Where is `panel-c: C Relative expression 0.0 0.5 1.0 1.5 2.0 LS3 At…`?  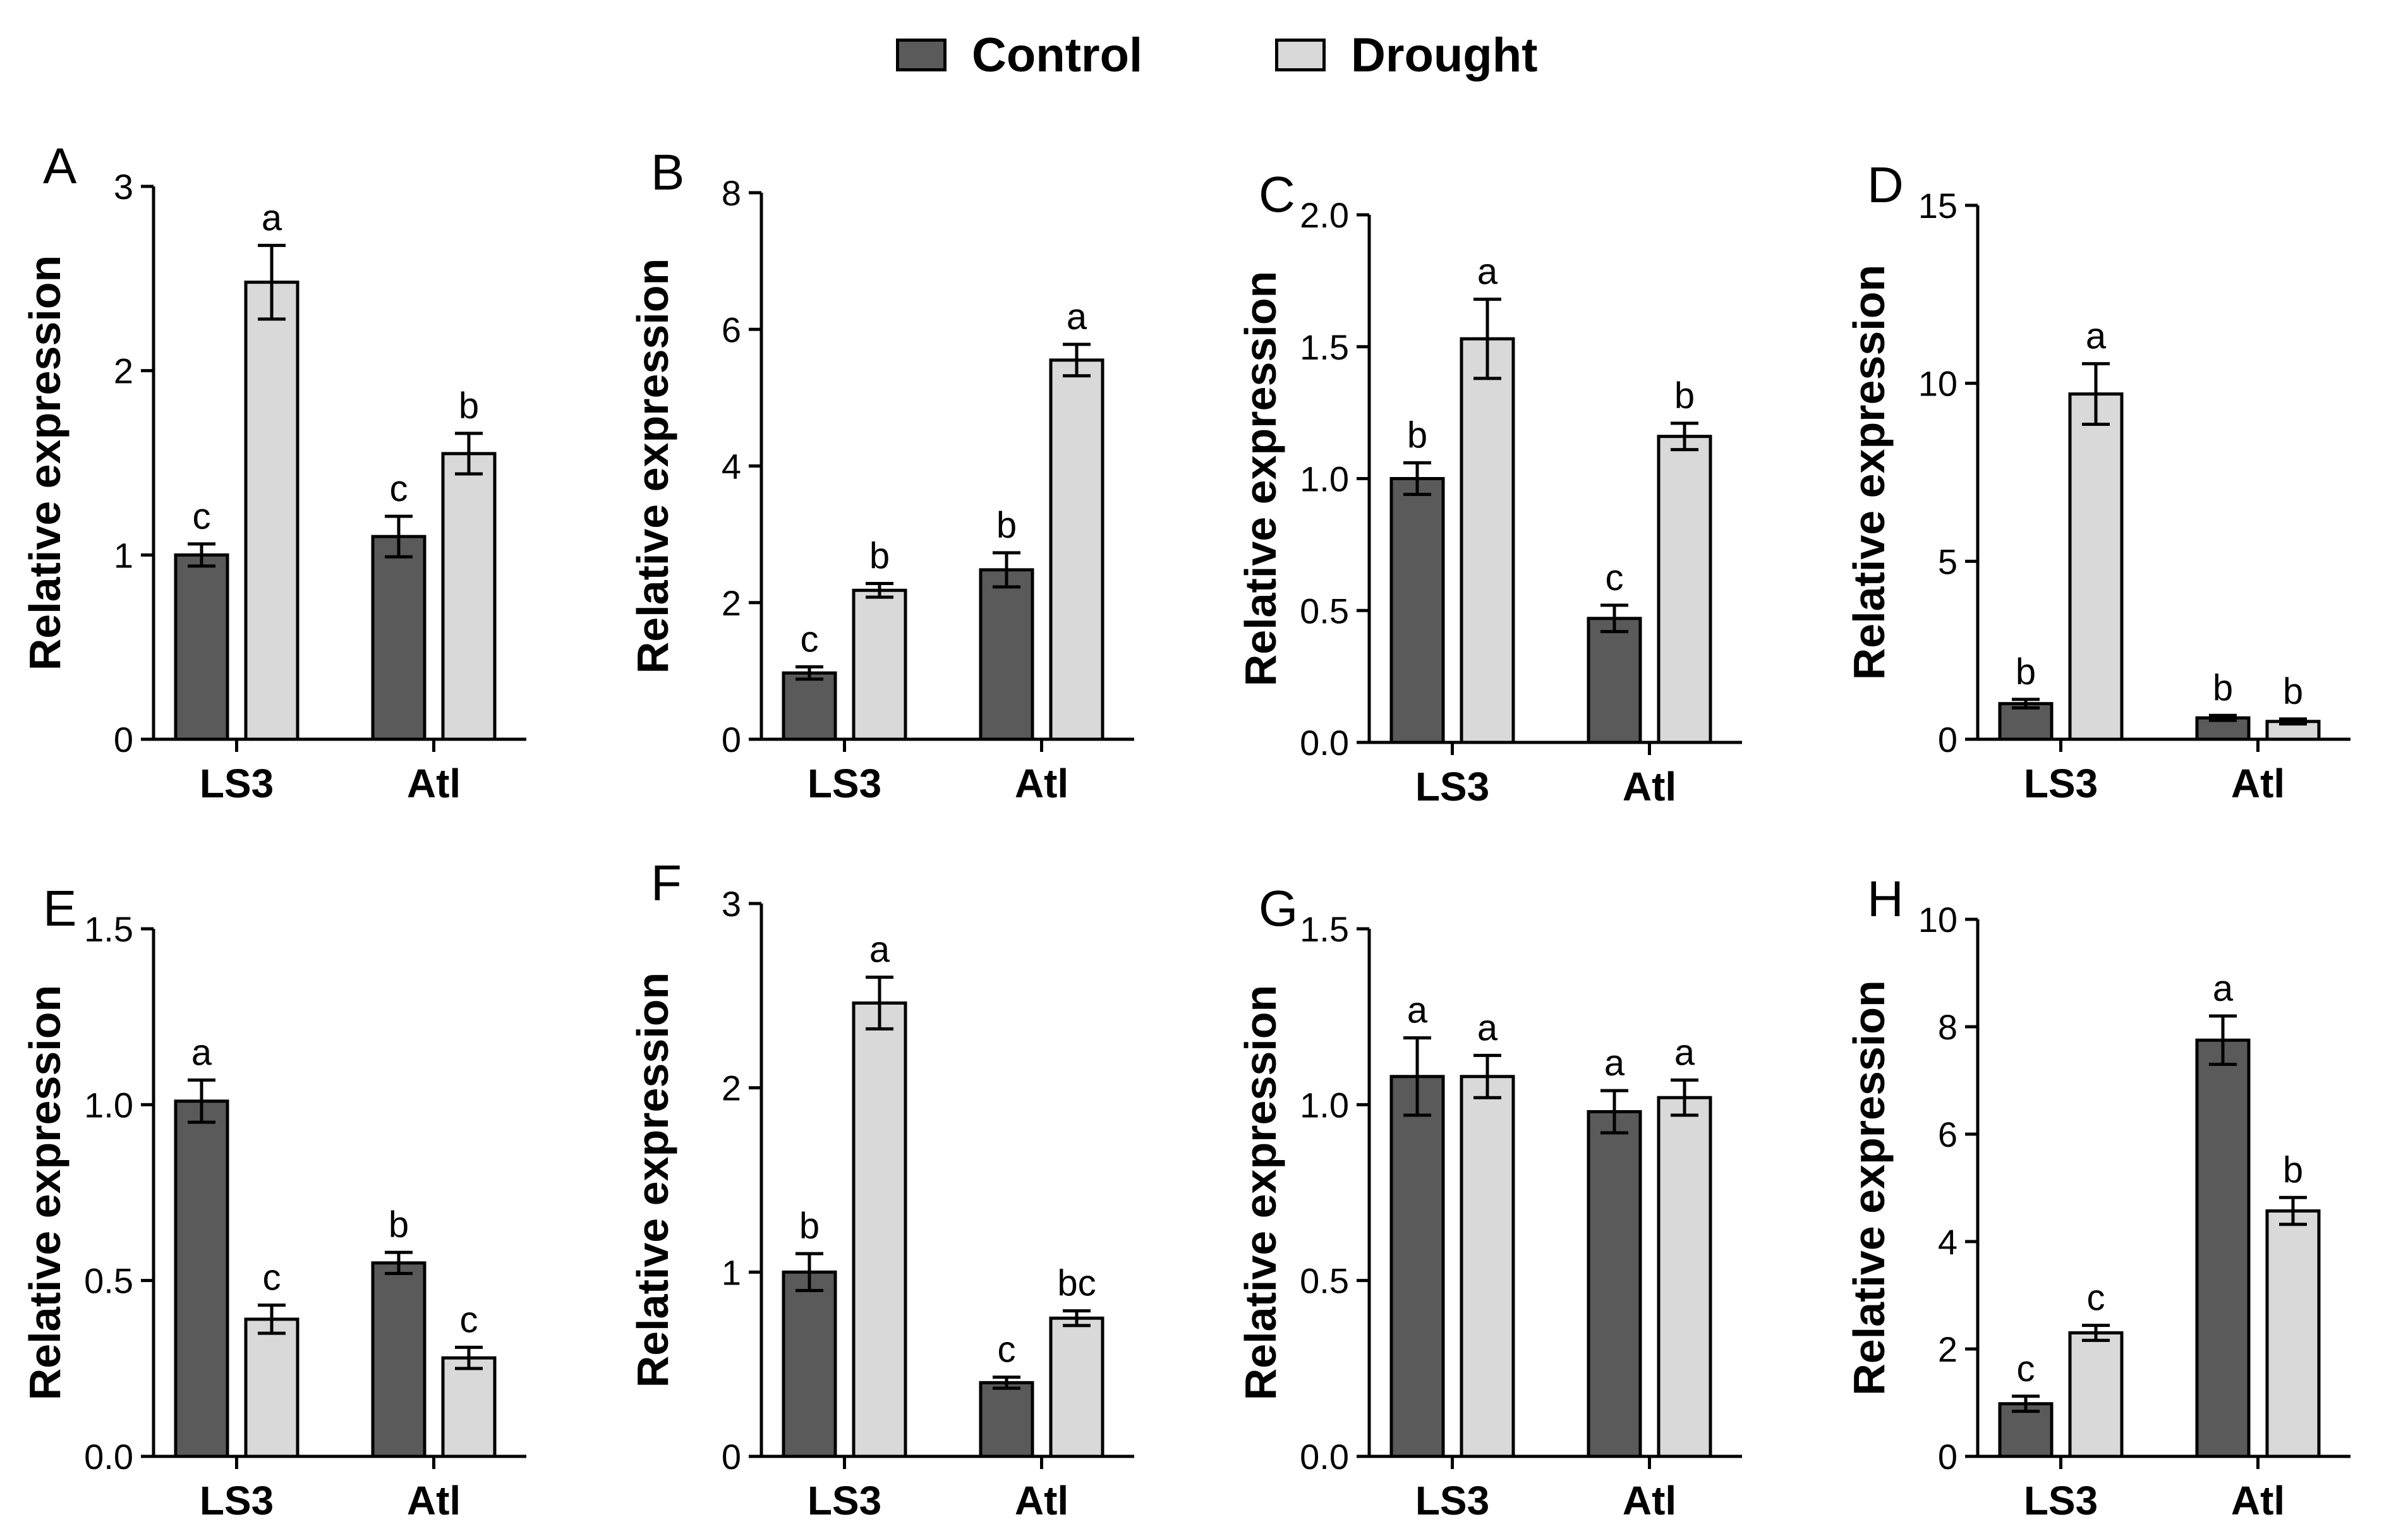 panel-c: C Relative expression 0.0 0.5 1.0 1.5 2.0 LS3 At… is located at coordinates (1489, 487).